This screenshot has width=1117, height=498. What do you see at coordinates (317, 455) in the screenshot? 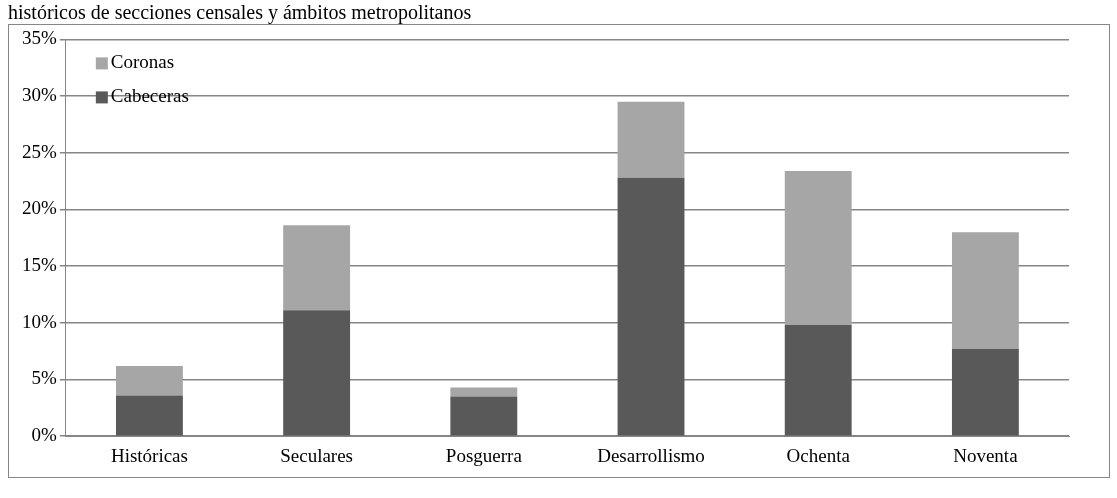
I see `x-tick-label: Seculares` at bounding box center [317, 455].